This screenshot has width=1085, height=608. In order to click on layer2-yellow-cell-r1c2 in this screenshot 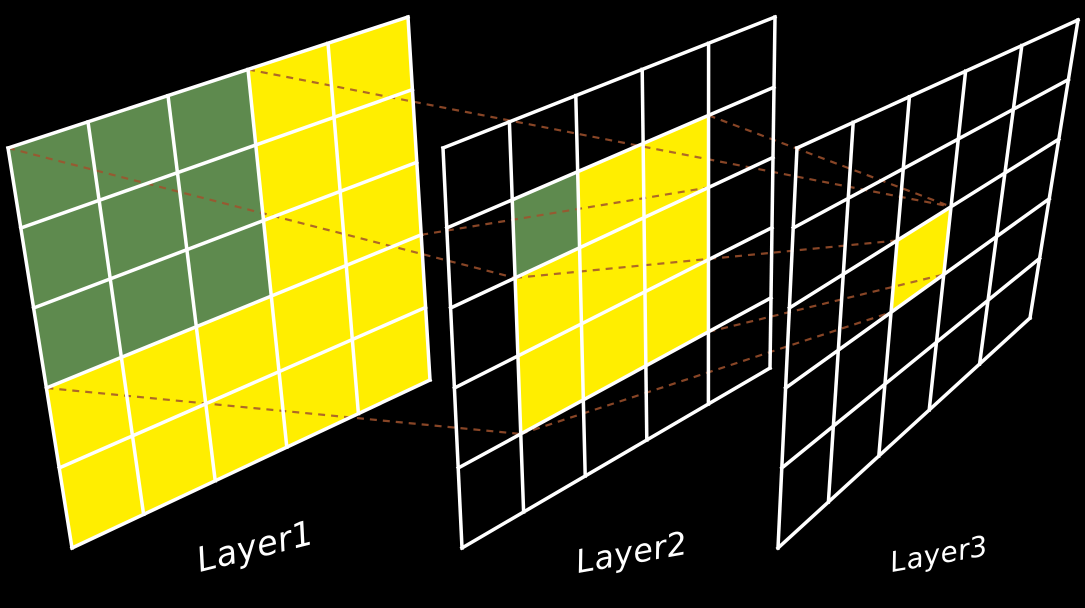, I will do `click(610, 195)`.